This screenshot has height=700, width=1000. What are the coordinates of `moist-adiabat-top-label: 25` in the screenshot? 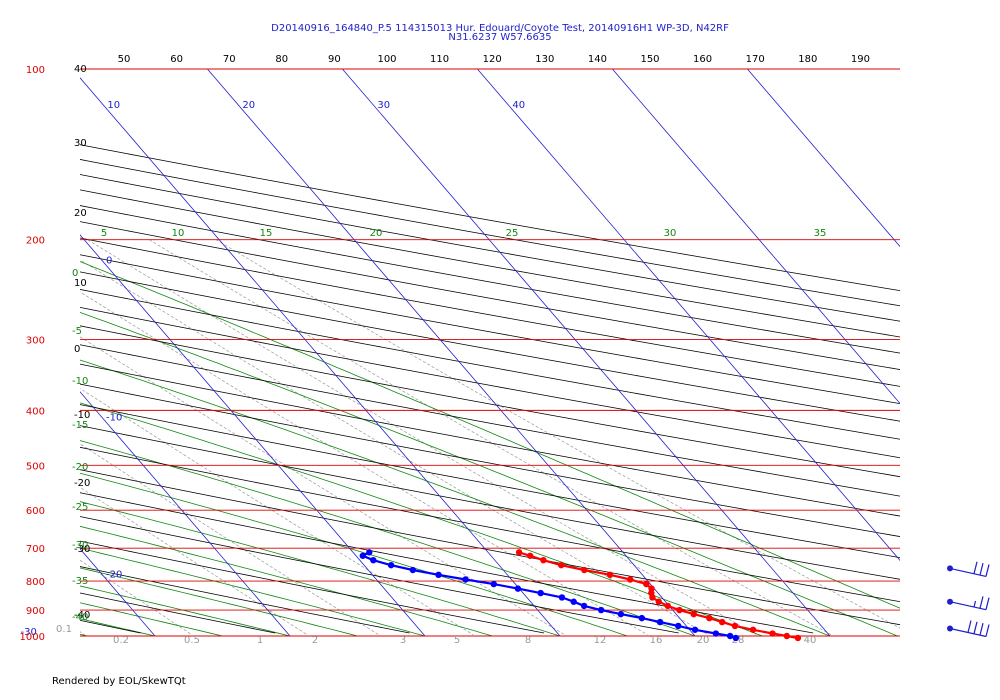 It's located at (512, 233).